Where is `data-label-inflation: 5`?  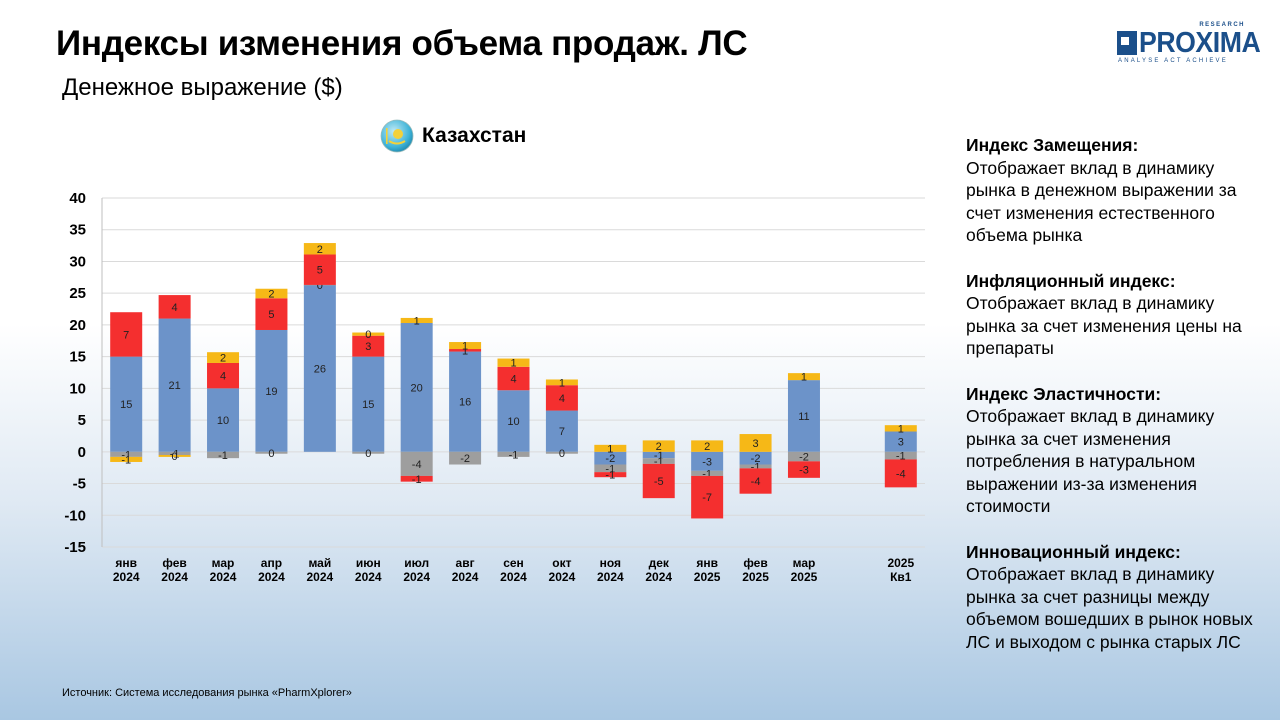
data-label-inflation: 5 is located at coordinates (320, 271).